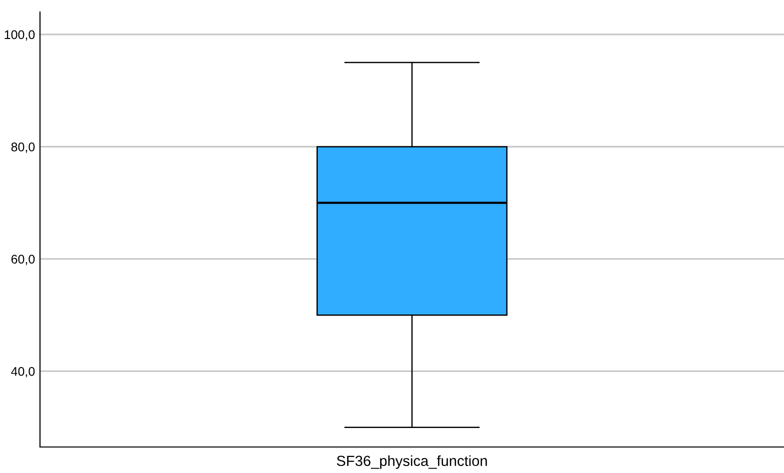  I want to click on y-tick-label: 40,0, so click(23, 372).